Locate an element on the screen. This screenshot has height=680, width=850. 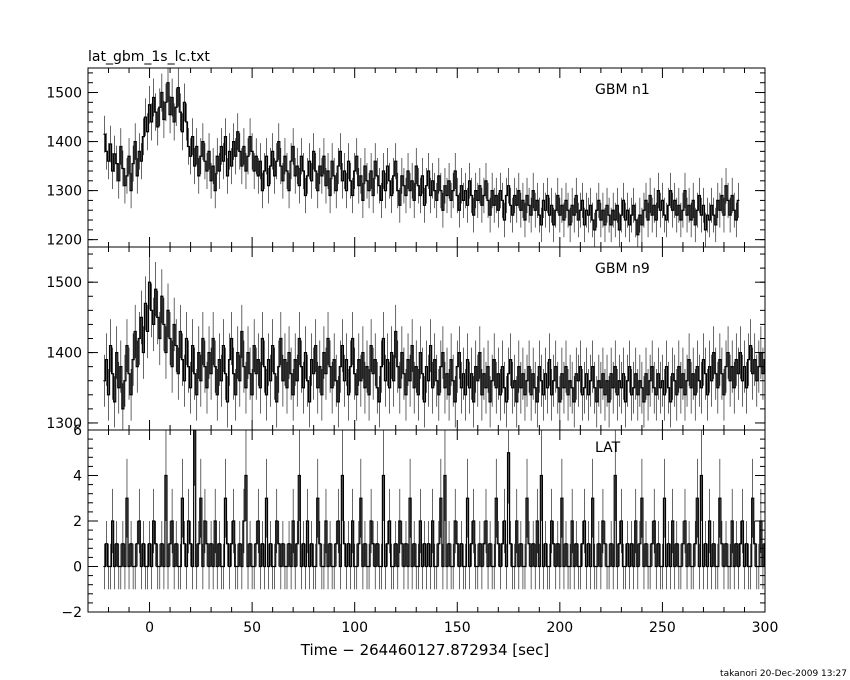
y-tick-label: 2 is located at coordinates (77, 522).